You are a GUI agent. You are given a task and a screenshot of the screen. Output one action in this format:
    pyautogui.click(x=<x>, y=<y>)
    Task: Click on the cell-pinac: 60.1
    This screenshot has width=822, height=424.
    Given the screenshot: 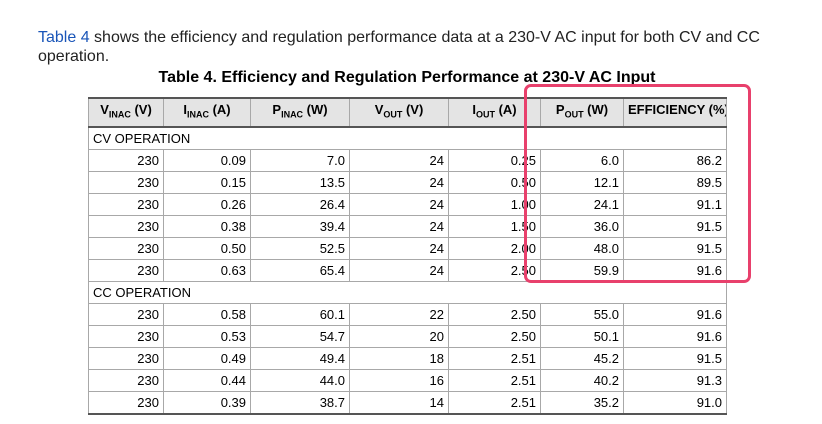 What is the action you would take?
    pyautogui.click(x=300, y=314)
    